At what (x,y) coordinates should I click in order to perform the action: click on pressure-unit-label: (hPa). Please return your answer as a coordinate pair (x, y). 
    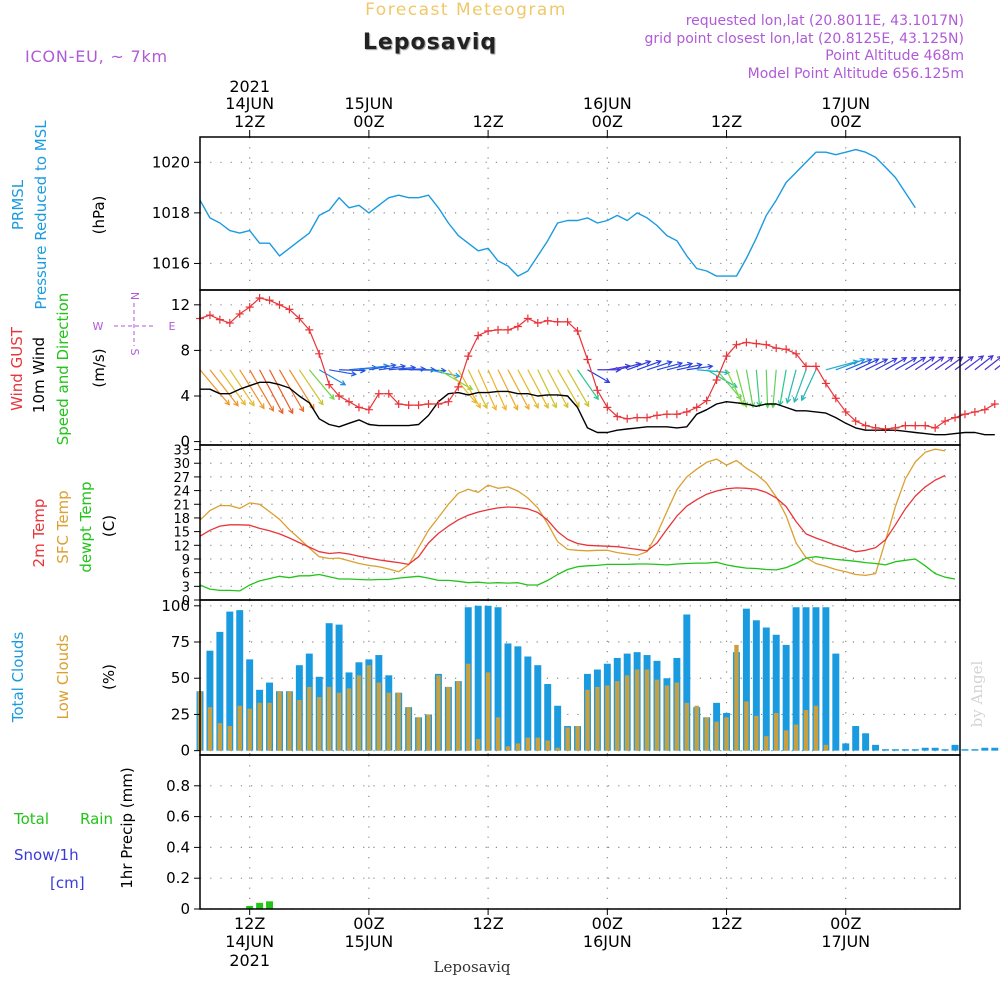
    Looking at the image, I should click on (99, 215).